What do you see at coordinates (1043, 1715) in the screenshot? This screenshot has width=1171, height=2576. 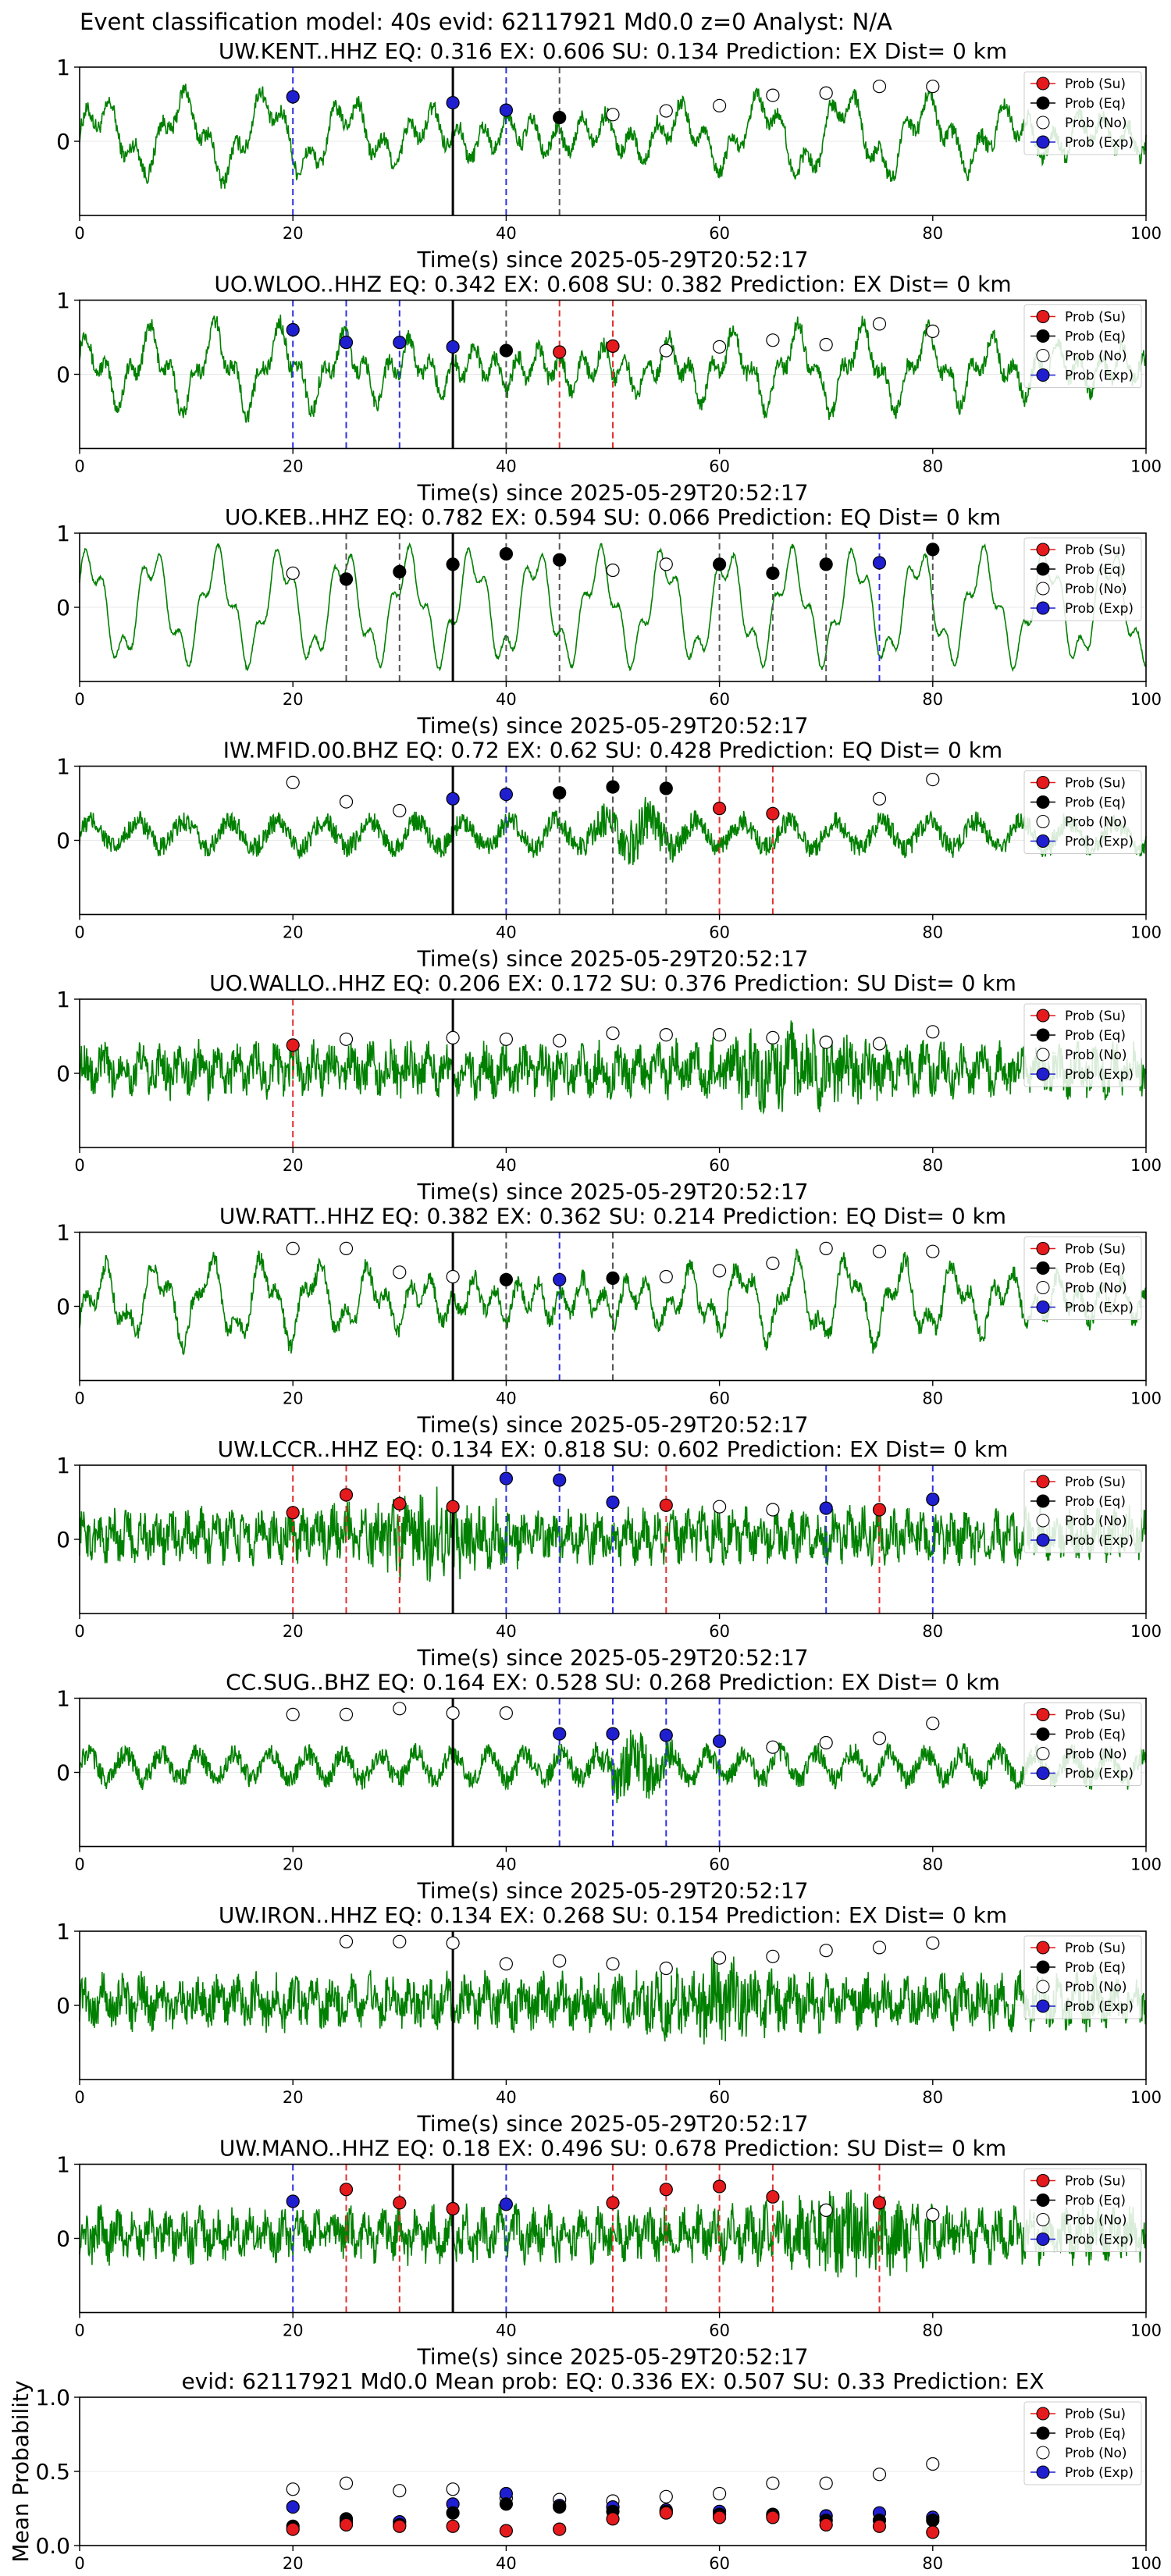 I see `legend-marker-su` at bounding box center [1043, 1715].